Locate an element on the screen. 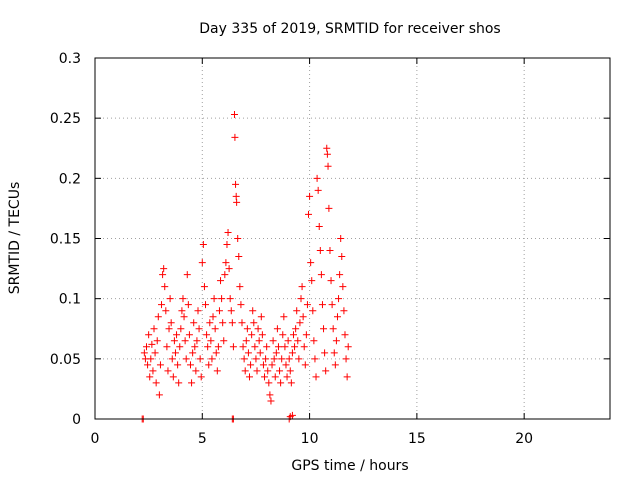 Image resolution: width=640 pixels, height=480 pixels. y-tick-label: 0 is located at coordinates (76, 420).